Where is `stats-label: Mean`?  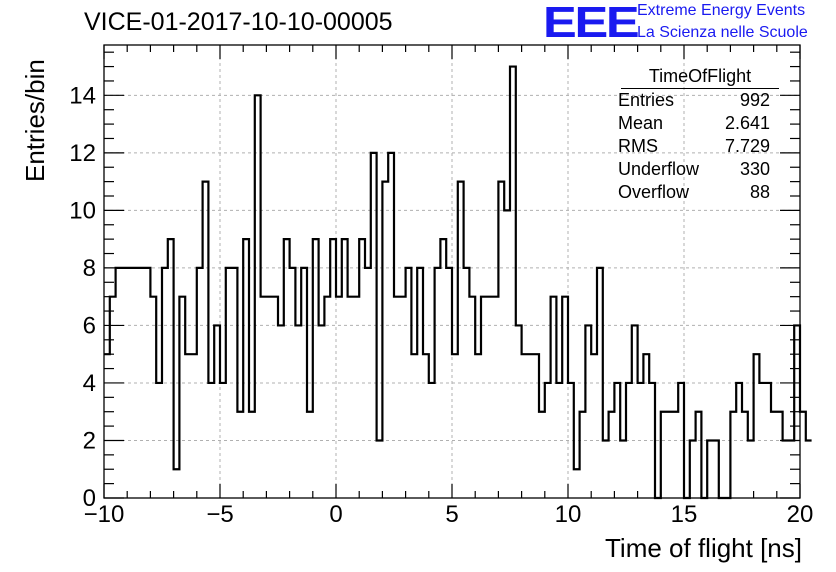 stats-label: Mean is located at coordinates (641, 123).